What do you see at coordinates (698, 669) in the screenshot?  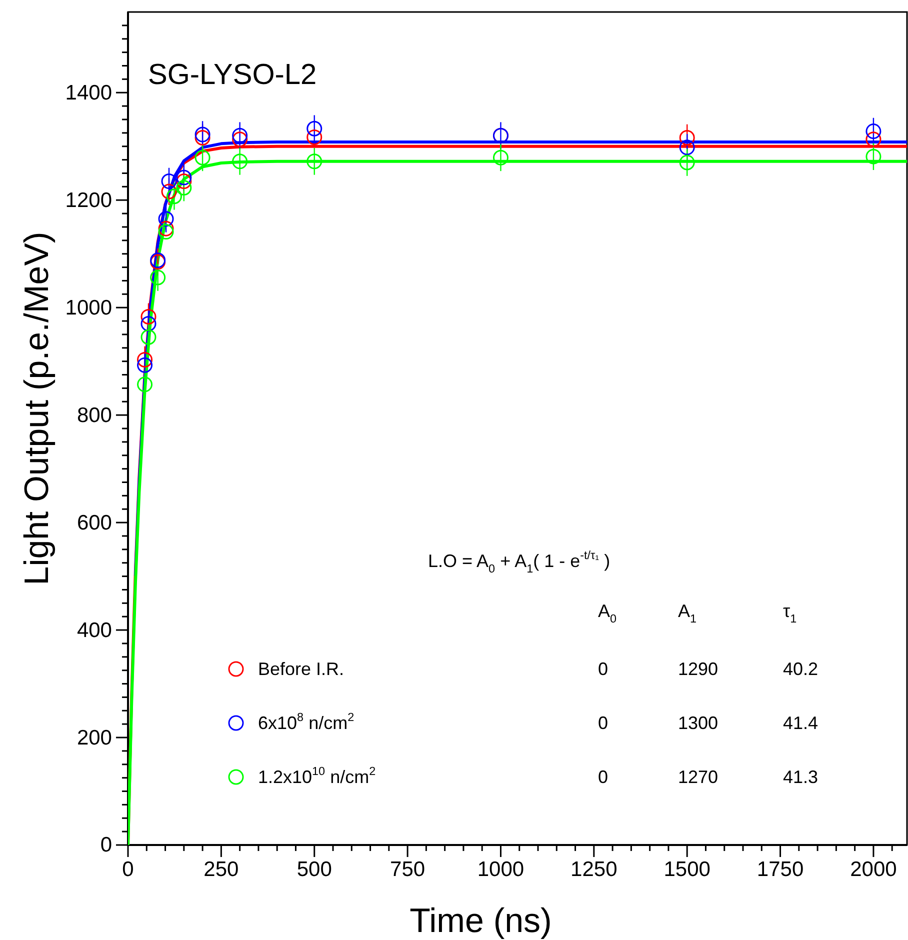 I see `annotation: 1290` at bounding box center [698, 669].